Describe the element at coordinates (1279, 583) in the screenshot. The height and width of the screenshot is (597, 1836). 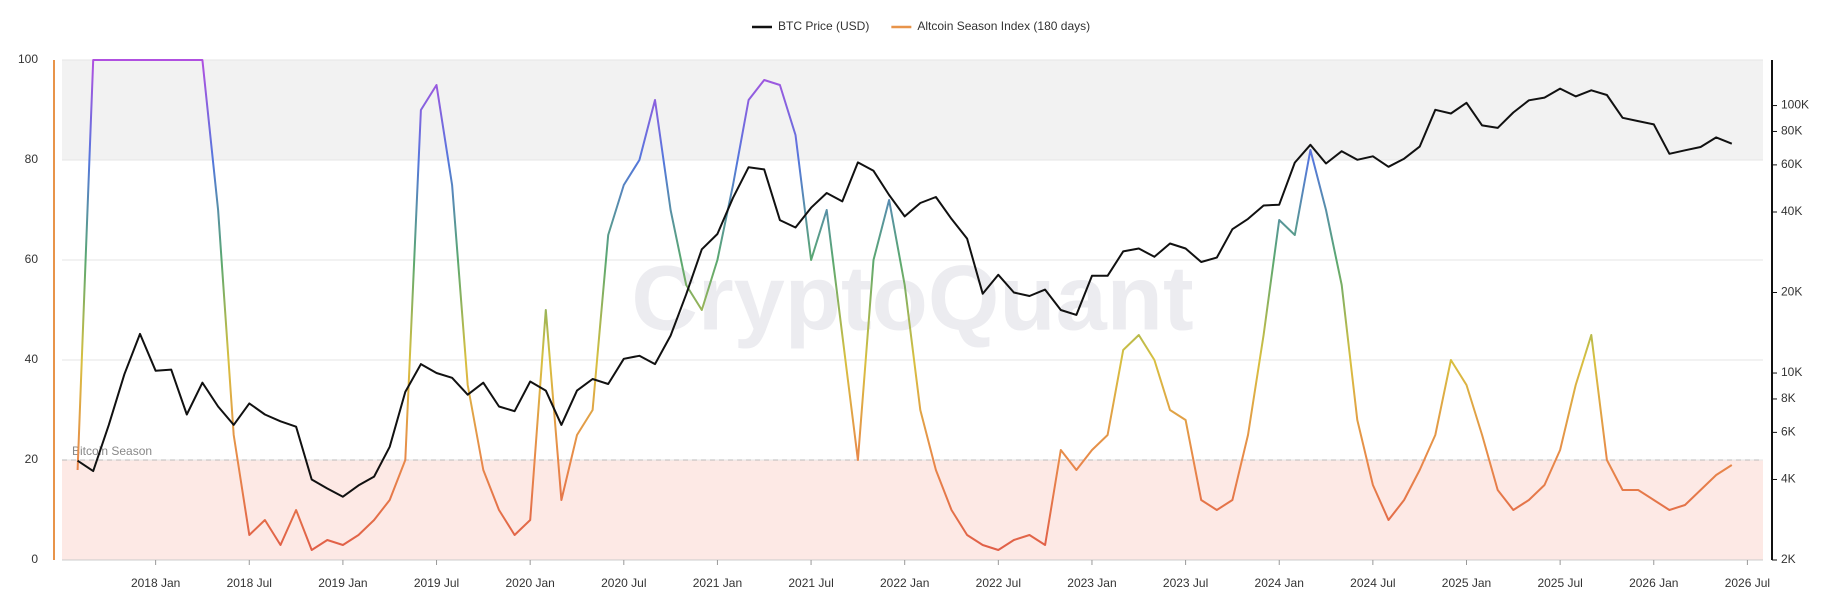
I see `x-tick-label: 2024 Jan` at that location.